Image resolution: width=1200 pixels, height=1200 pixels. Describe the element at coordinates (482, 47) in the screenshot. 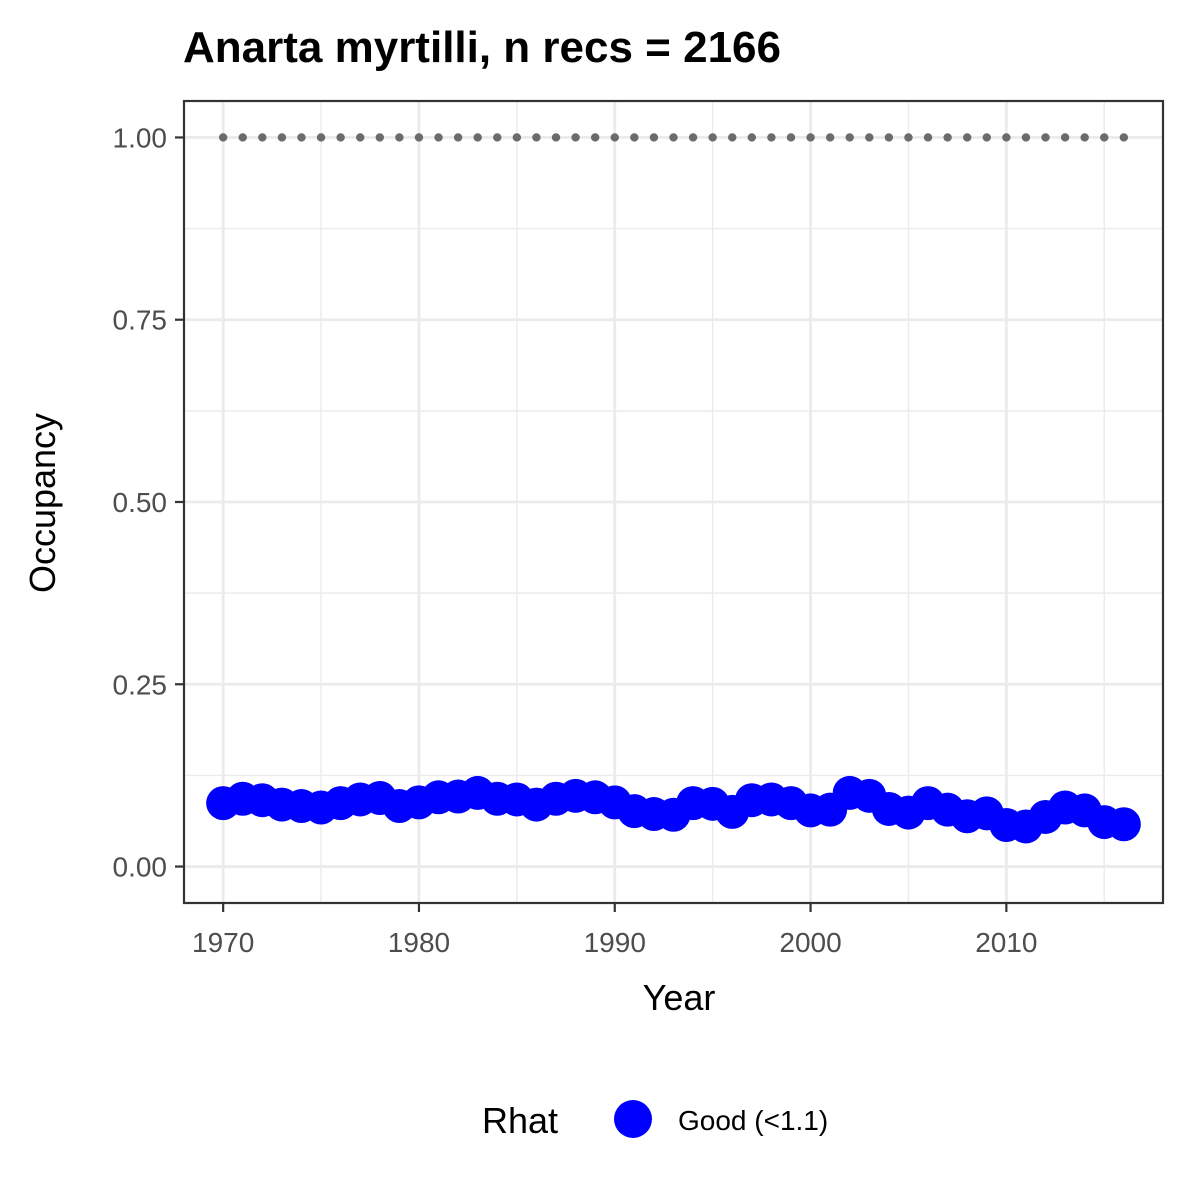

I see `chart-title: Anarta myrtilli, n recs = 2166` at that location.